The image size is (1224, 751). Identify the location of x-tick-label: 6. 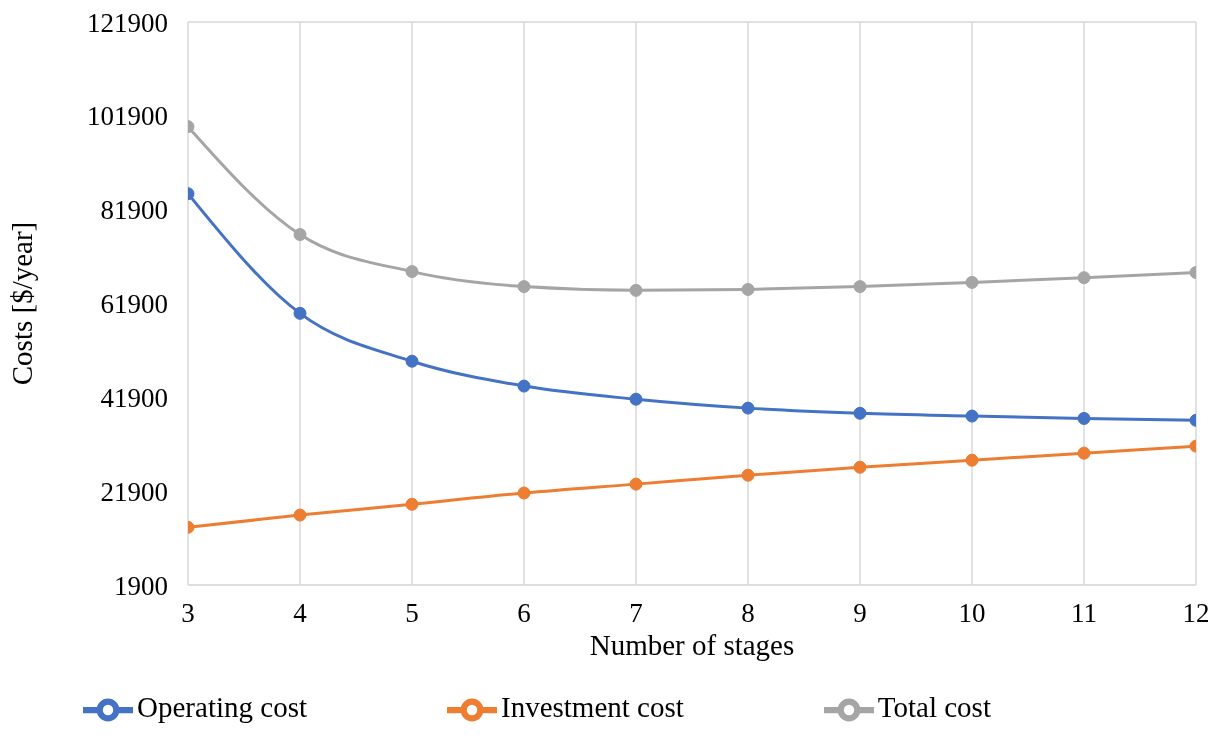
(524, 613).